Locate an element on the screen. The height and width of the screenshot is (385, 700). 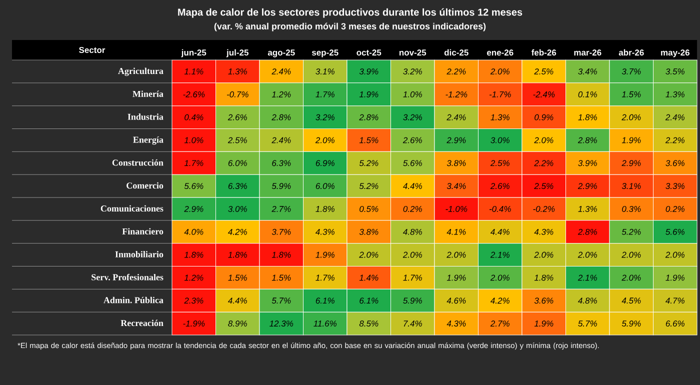
data-label: 6.9% is located at coordinates (325, 163).